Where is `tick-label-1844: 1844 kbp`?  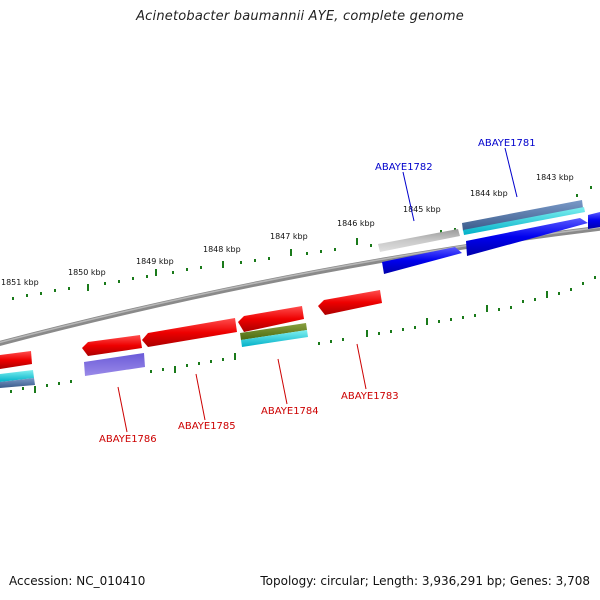
tick-label-1844: 1844 kbp is located at coordinates (489, 193).